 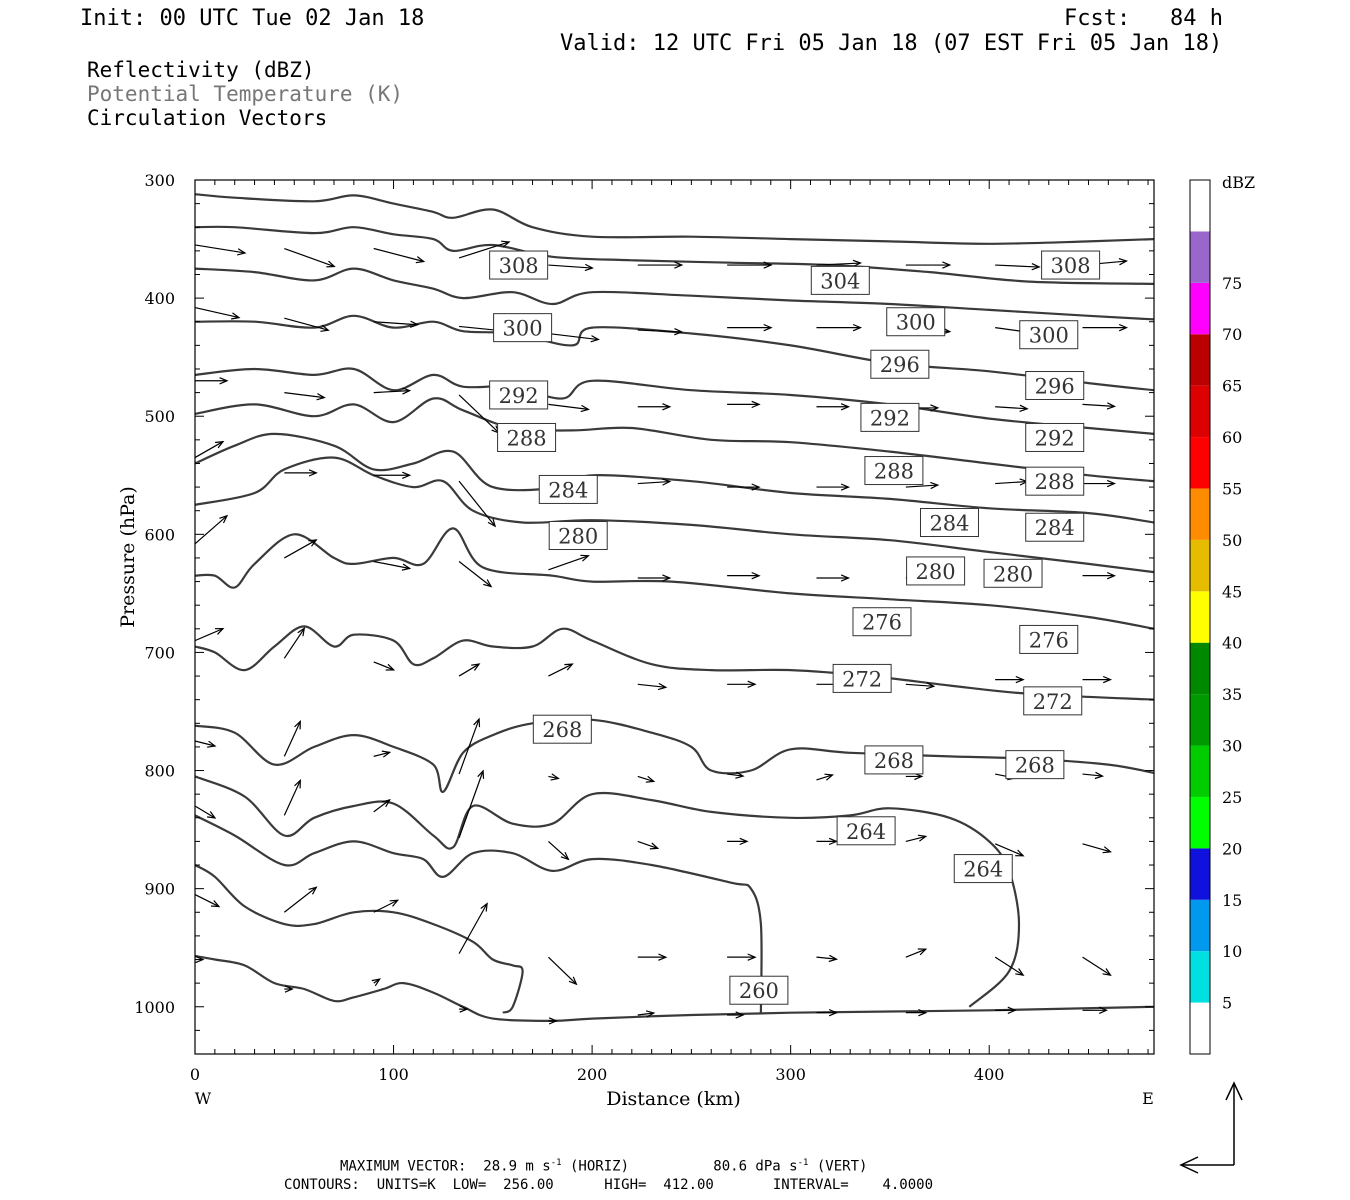 What do you see at coordinates (154, 1007) in the screenshot?
I see `y-tick-label: 1000` at bounding box center [154, 1007].